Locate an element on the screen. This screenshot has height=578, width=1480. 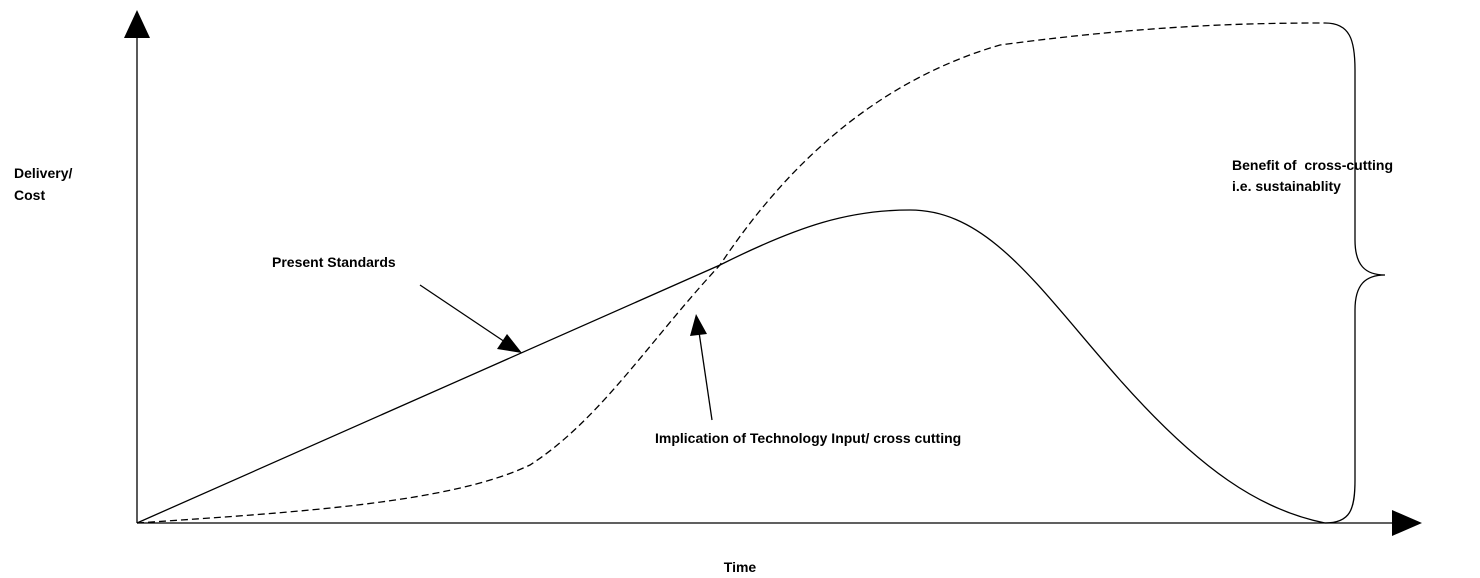
brace-label: i.e. sustainablity is located at coordinates (1286, 186).